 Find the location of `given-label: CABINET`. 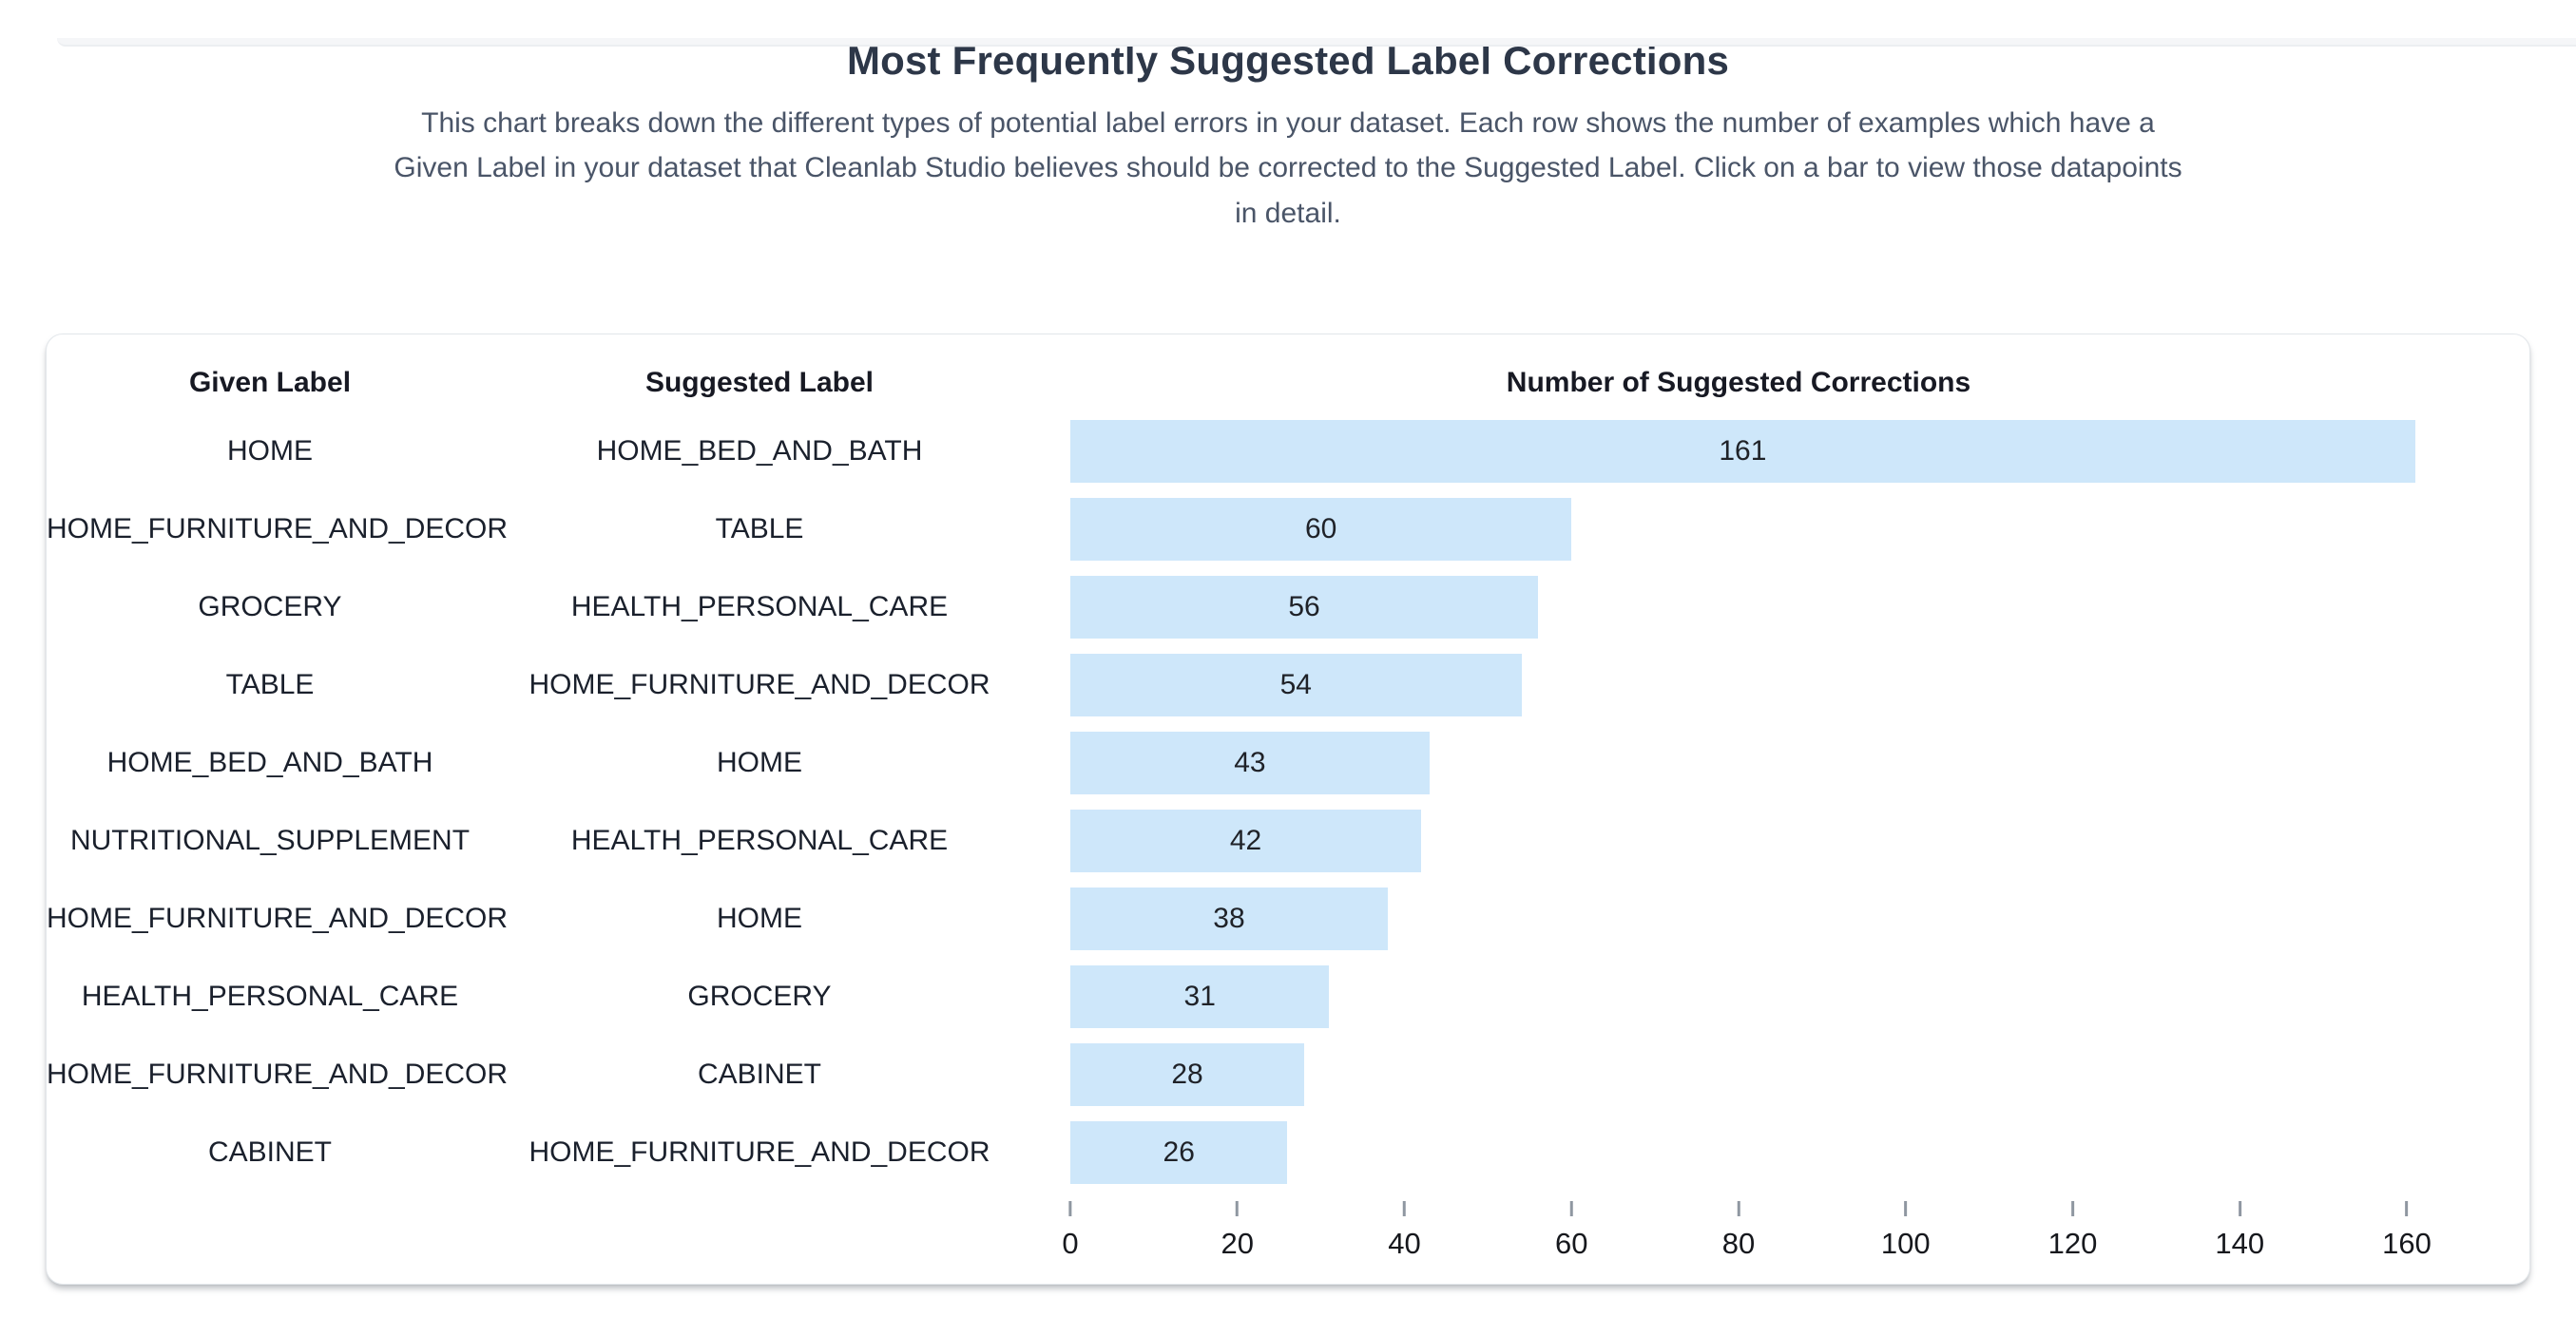

given-label: CABINET is located at coordinates (270, 1152).